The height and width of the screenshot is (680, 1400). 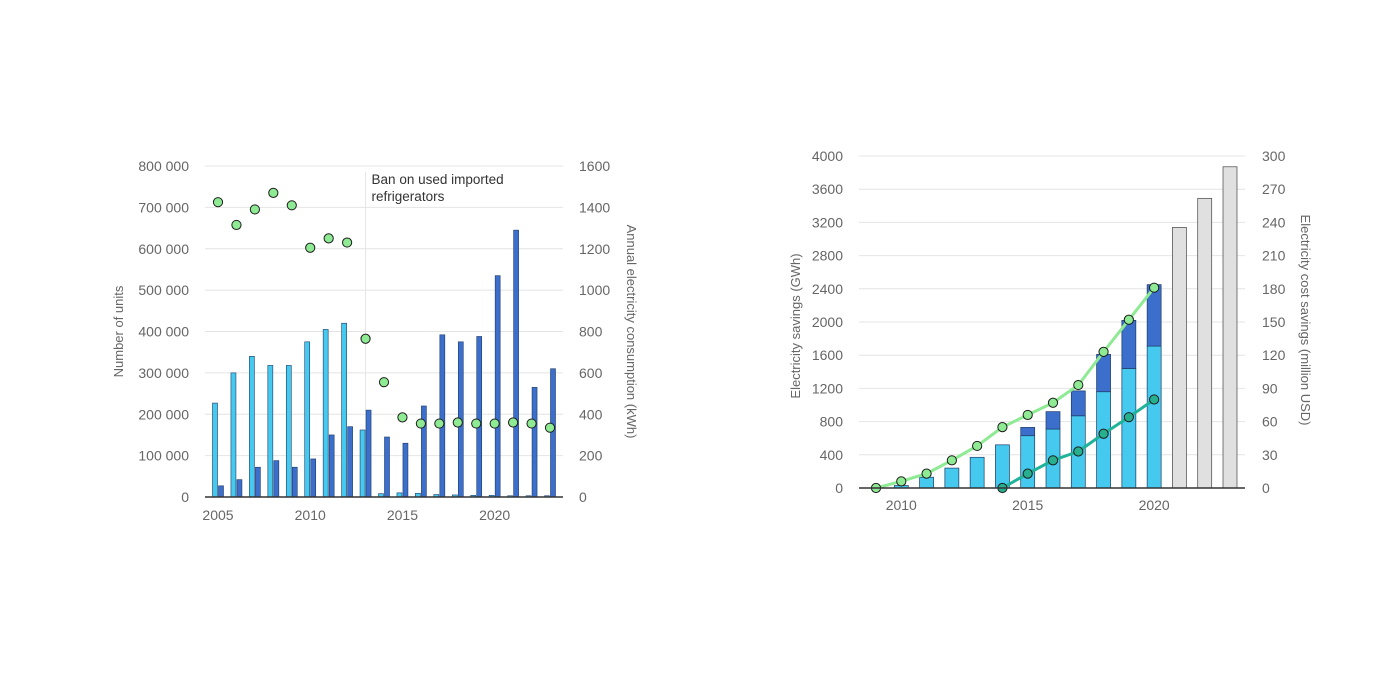 What do you see at coordinates (827, 256) in the screenshot?
I see `y-tick-label: 2800` at bounding box center [827, 256].